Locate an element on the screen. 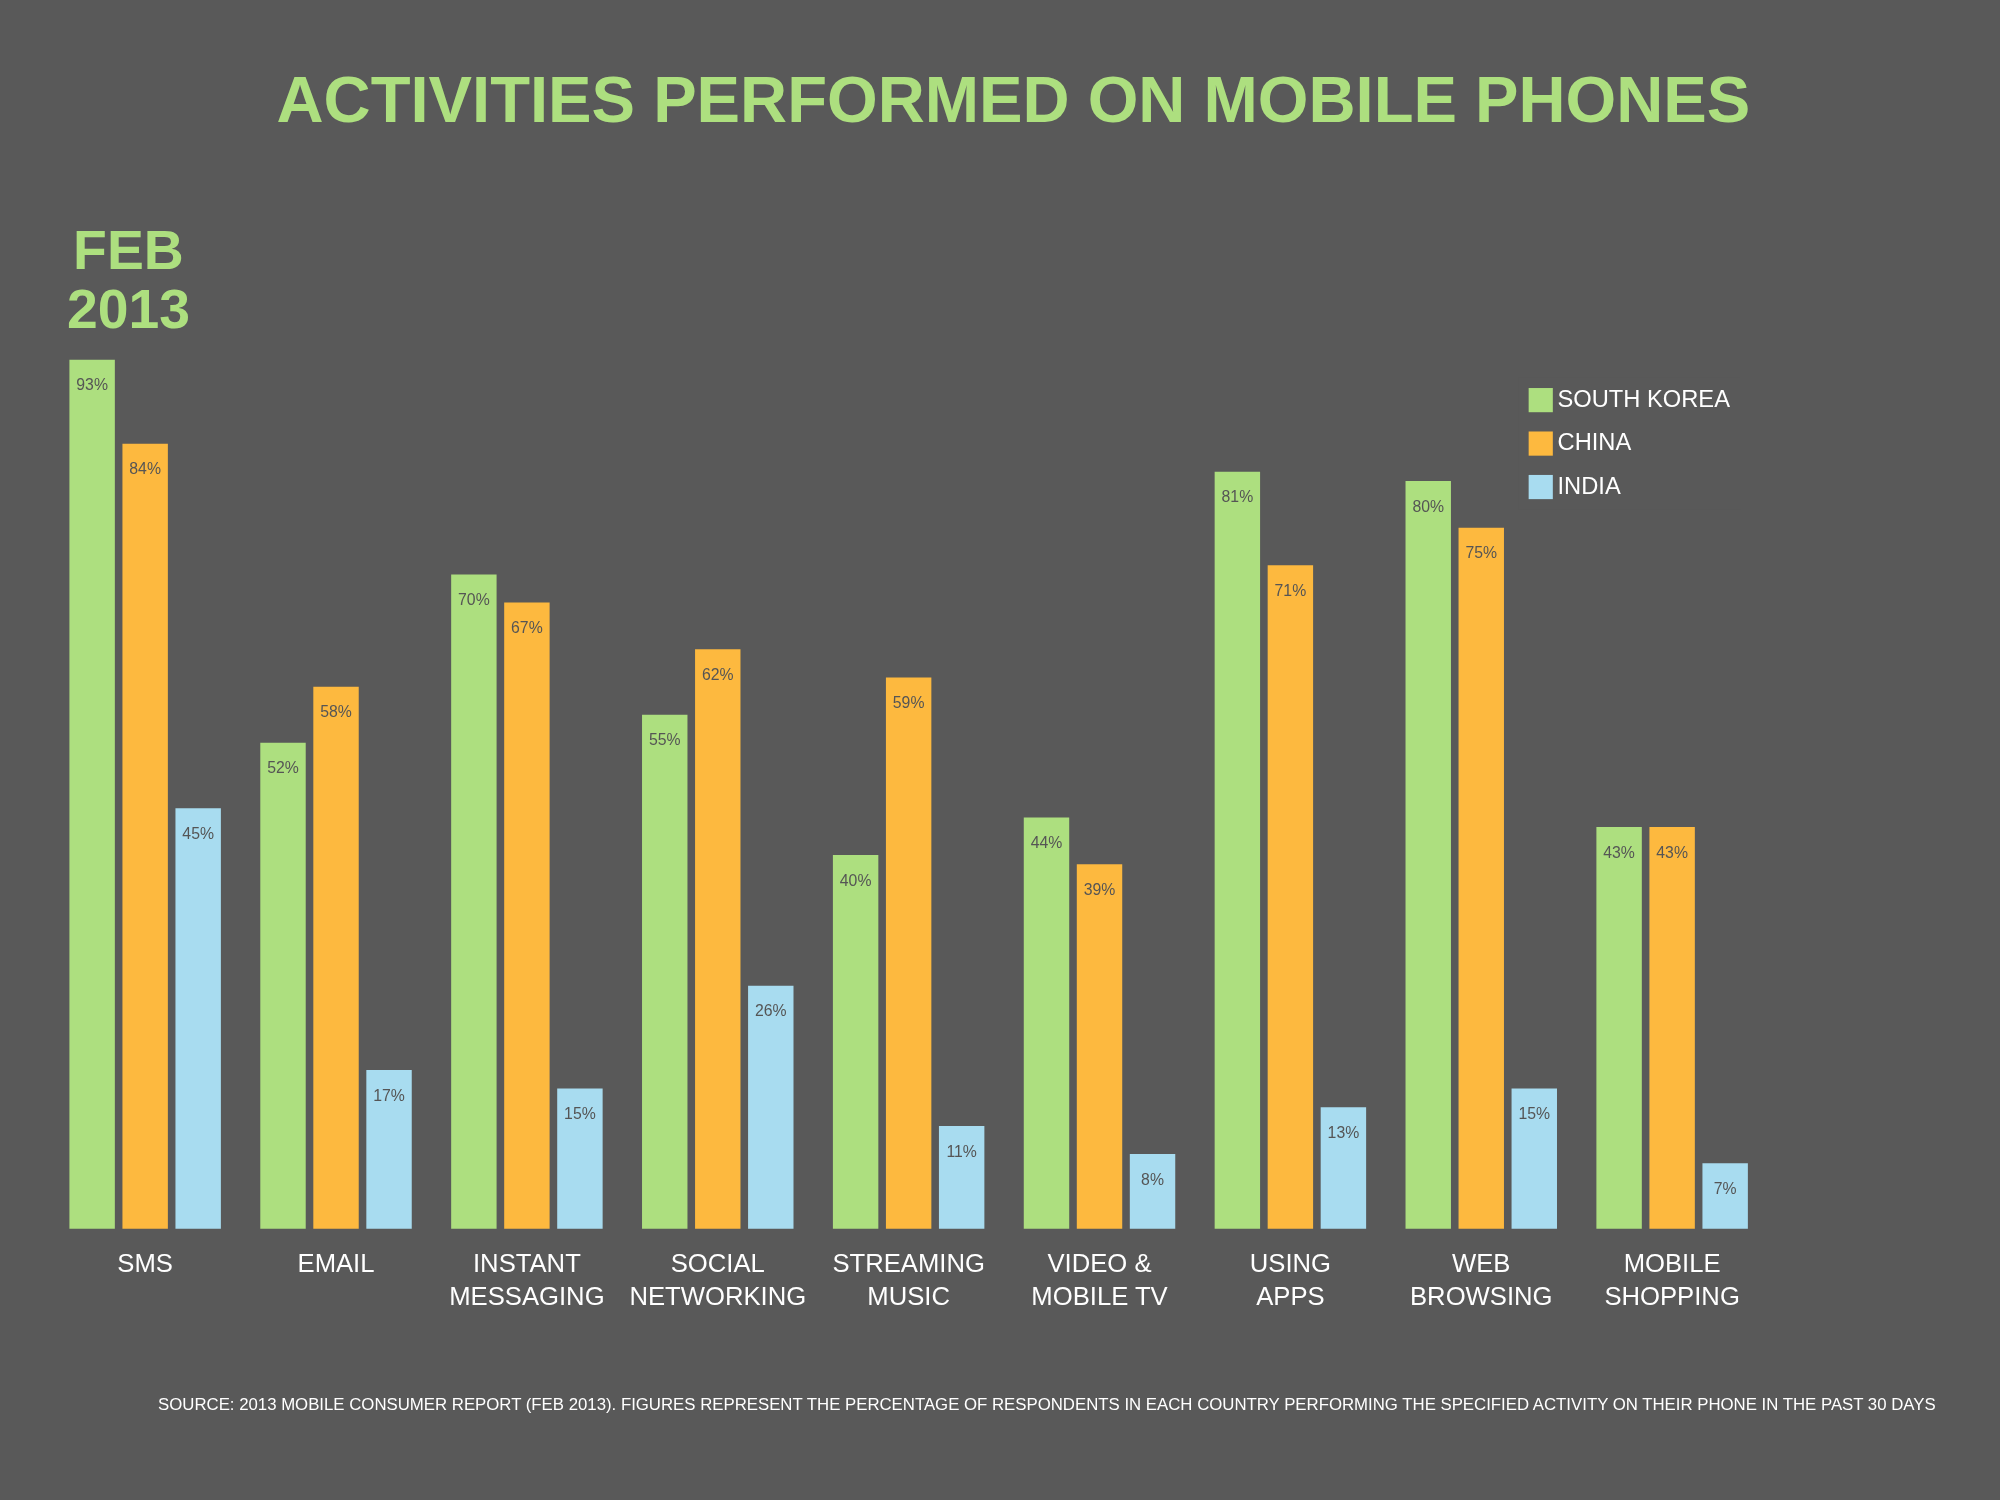 Image resolution: width=2000 pixels, height=1500 pixels. text: FEB 2013 is located at coordinates (128, 279).